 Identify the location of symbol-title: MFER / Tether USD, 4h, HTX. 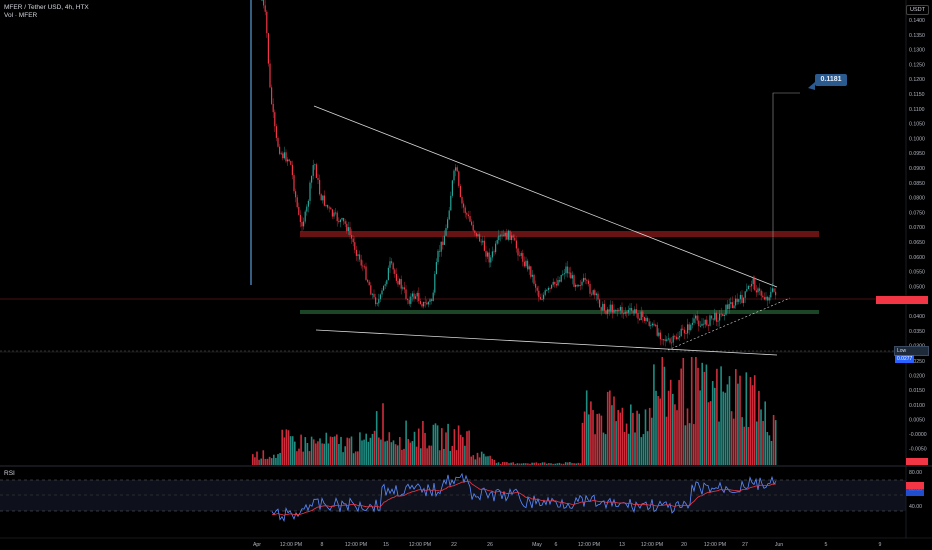
(46, 7).